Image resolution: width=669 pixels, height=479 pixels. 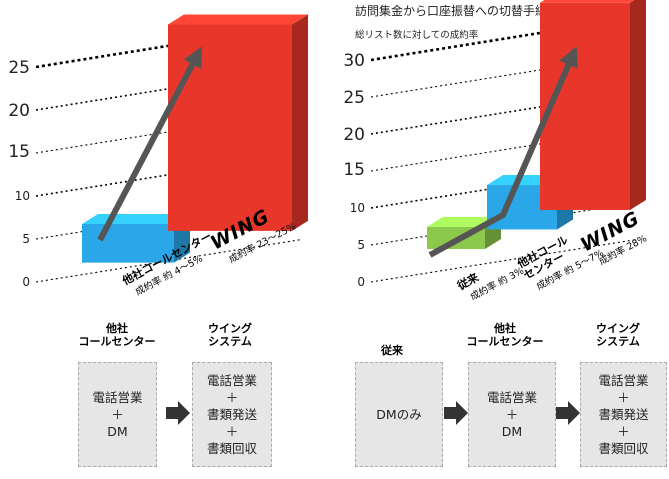 I want to click on y-tick-label: 30, so click(x=354, y=61).